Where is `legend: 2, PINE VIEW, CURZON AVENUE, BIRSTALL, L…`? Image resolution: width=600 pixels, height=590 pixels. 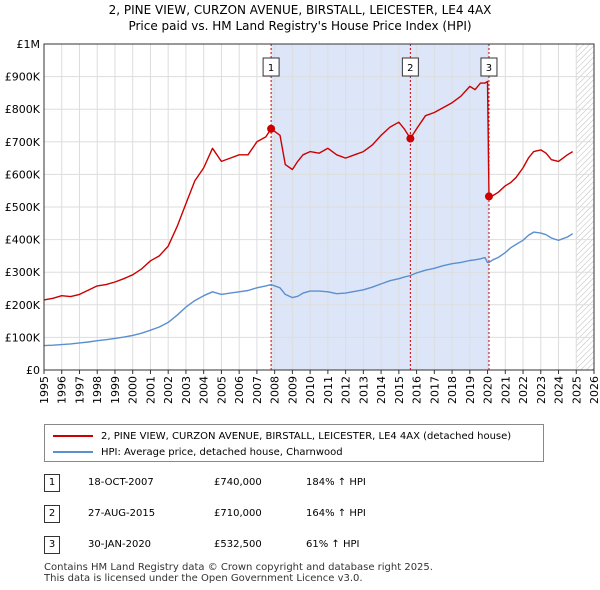
legend: 2, PINE VIEW, CURZON AVENUE, BIRSTALL, L… is located at coordinates (294, 443).